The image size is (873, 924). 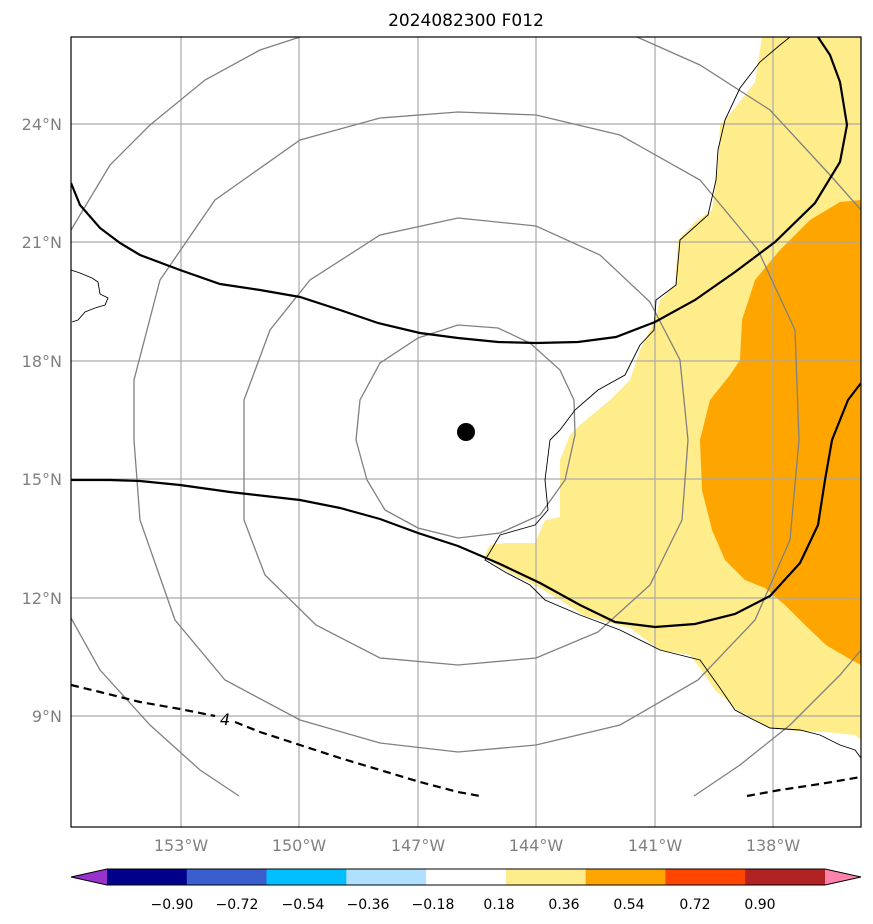 I want to click on colorbar-tick-label: −0.18, so click(x=433, y=905).